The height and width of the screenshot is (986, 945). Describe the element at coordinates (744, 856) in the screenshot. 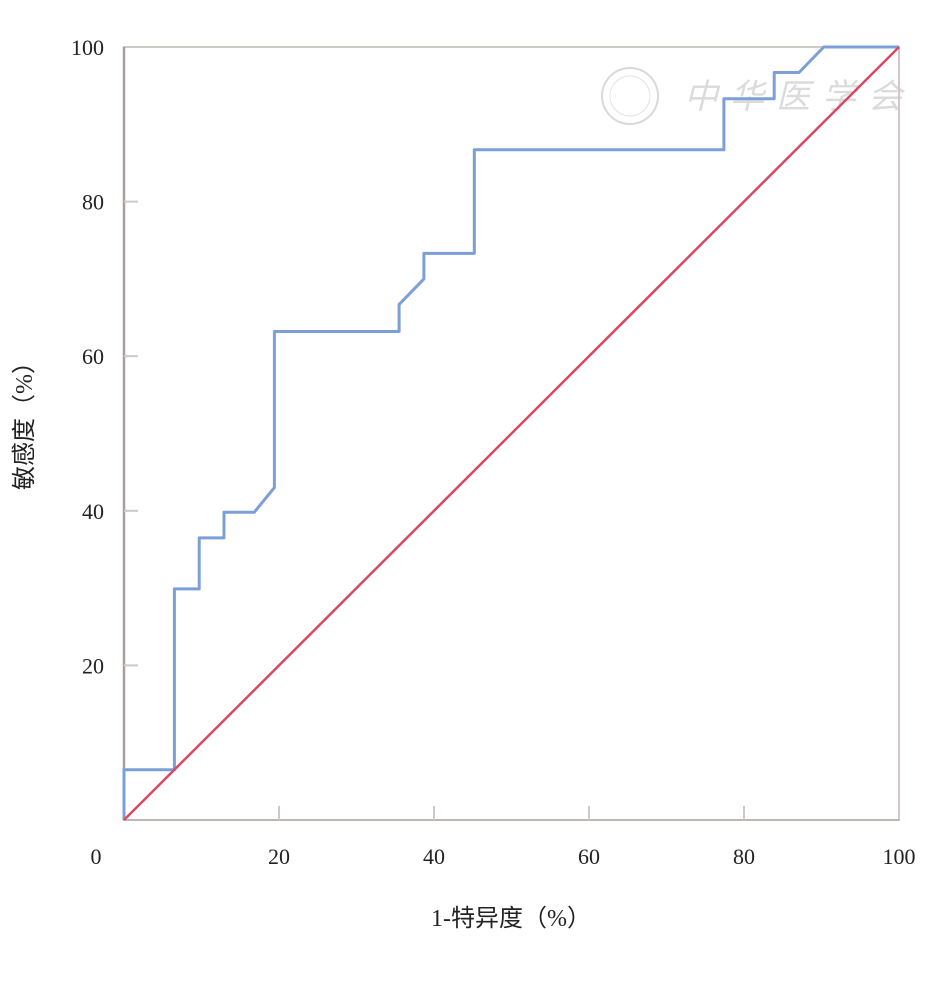

I see `x-tick-label: 80` at that location.